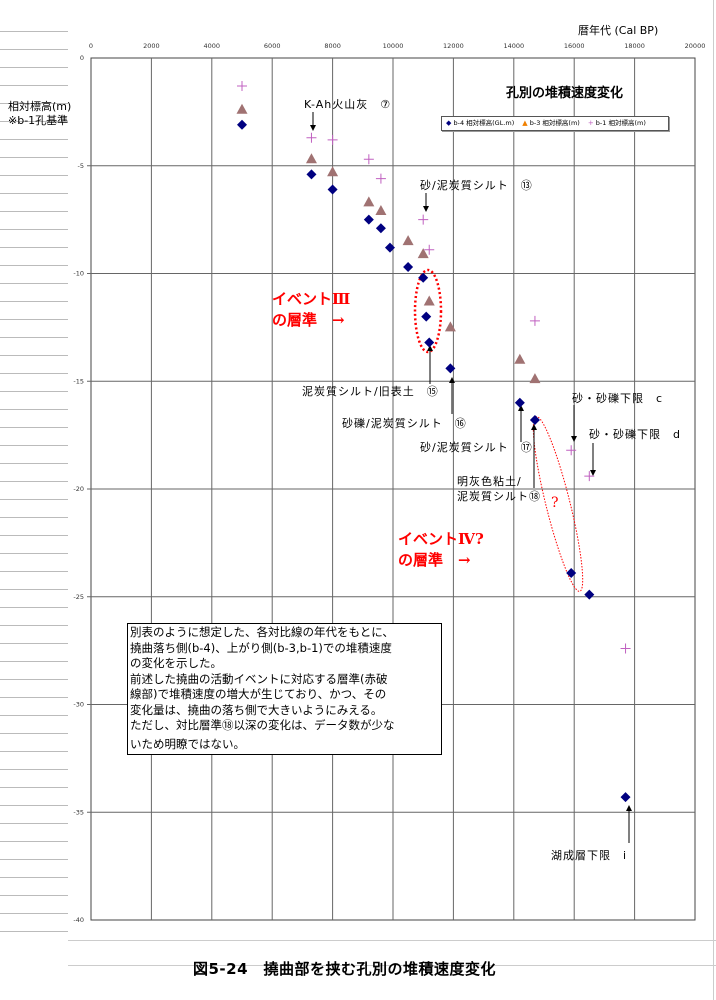 This screenshot has height=1000, width=716. I want to click on annotation-kah: K-Ah火山灰 ⑦, so click(348, 104).